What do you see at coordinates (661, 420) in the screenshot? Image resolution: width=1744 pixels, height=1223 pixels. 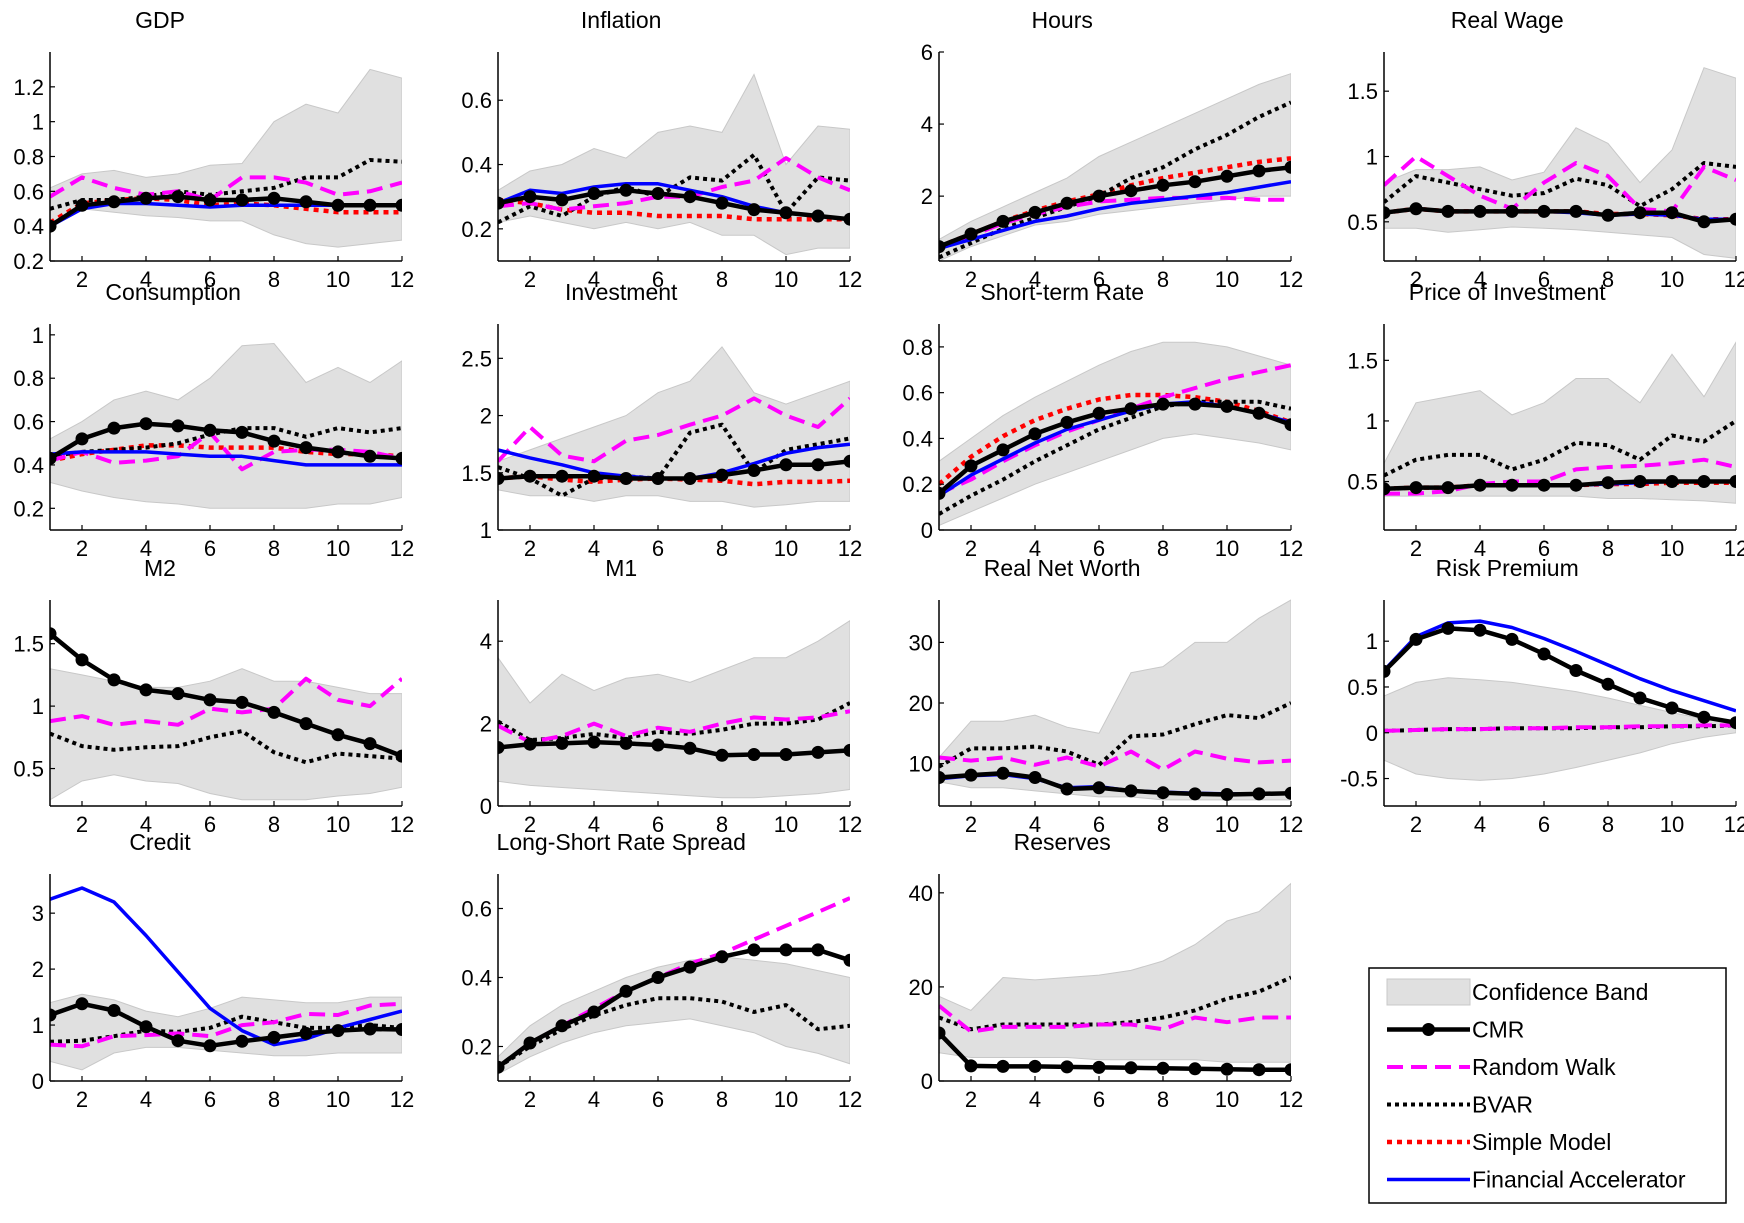 I see `panel-investment: 2 4 6 8 10 12 1 1.5 2 2.5 Investment` at bounding box center [661, 420].